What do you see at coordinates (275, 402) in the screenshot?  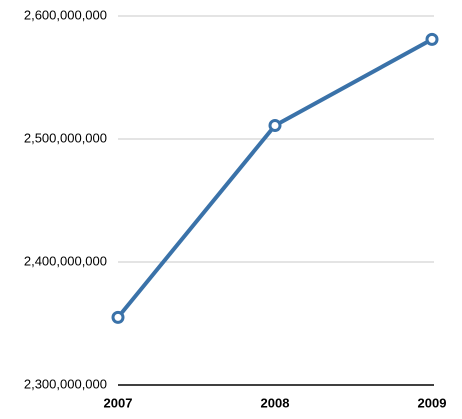 I see `x-tick-label: 2008` at bounding box center [275, 402].